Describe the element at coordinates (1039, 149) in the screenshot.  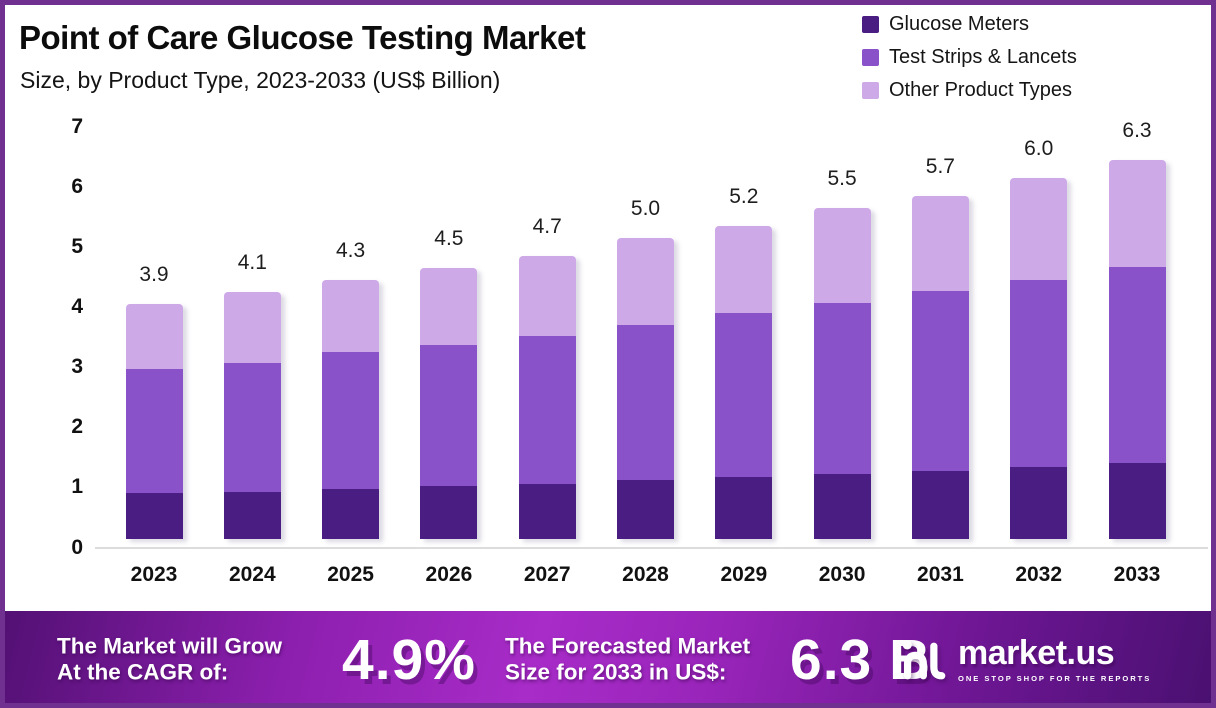
I see `bar-total-label-2032: 6.0` at that location.